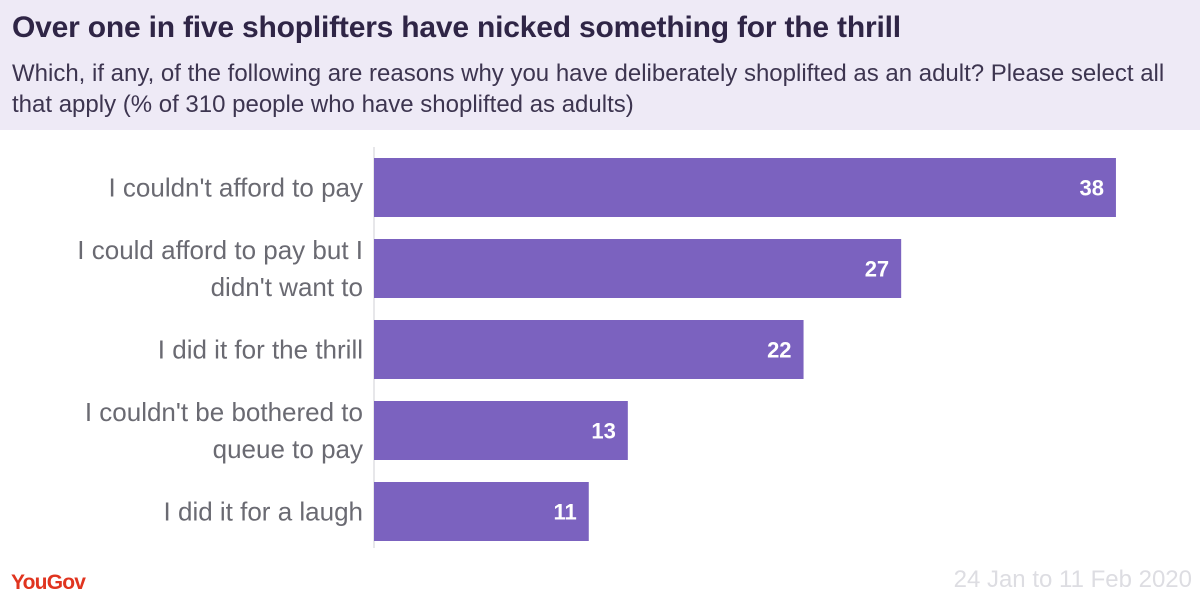 The image size is (1200, 595). What do you see at coordinates (1091, 188) in the screenshot?
I see `bar-value-label-0: 38` at bounding box center [1091, 188].